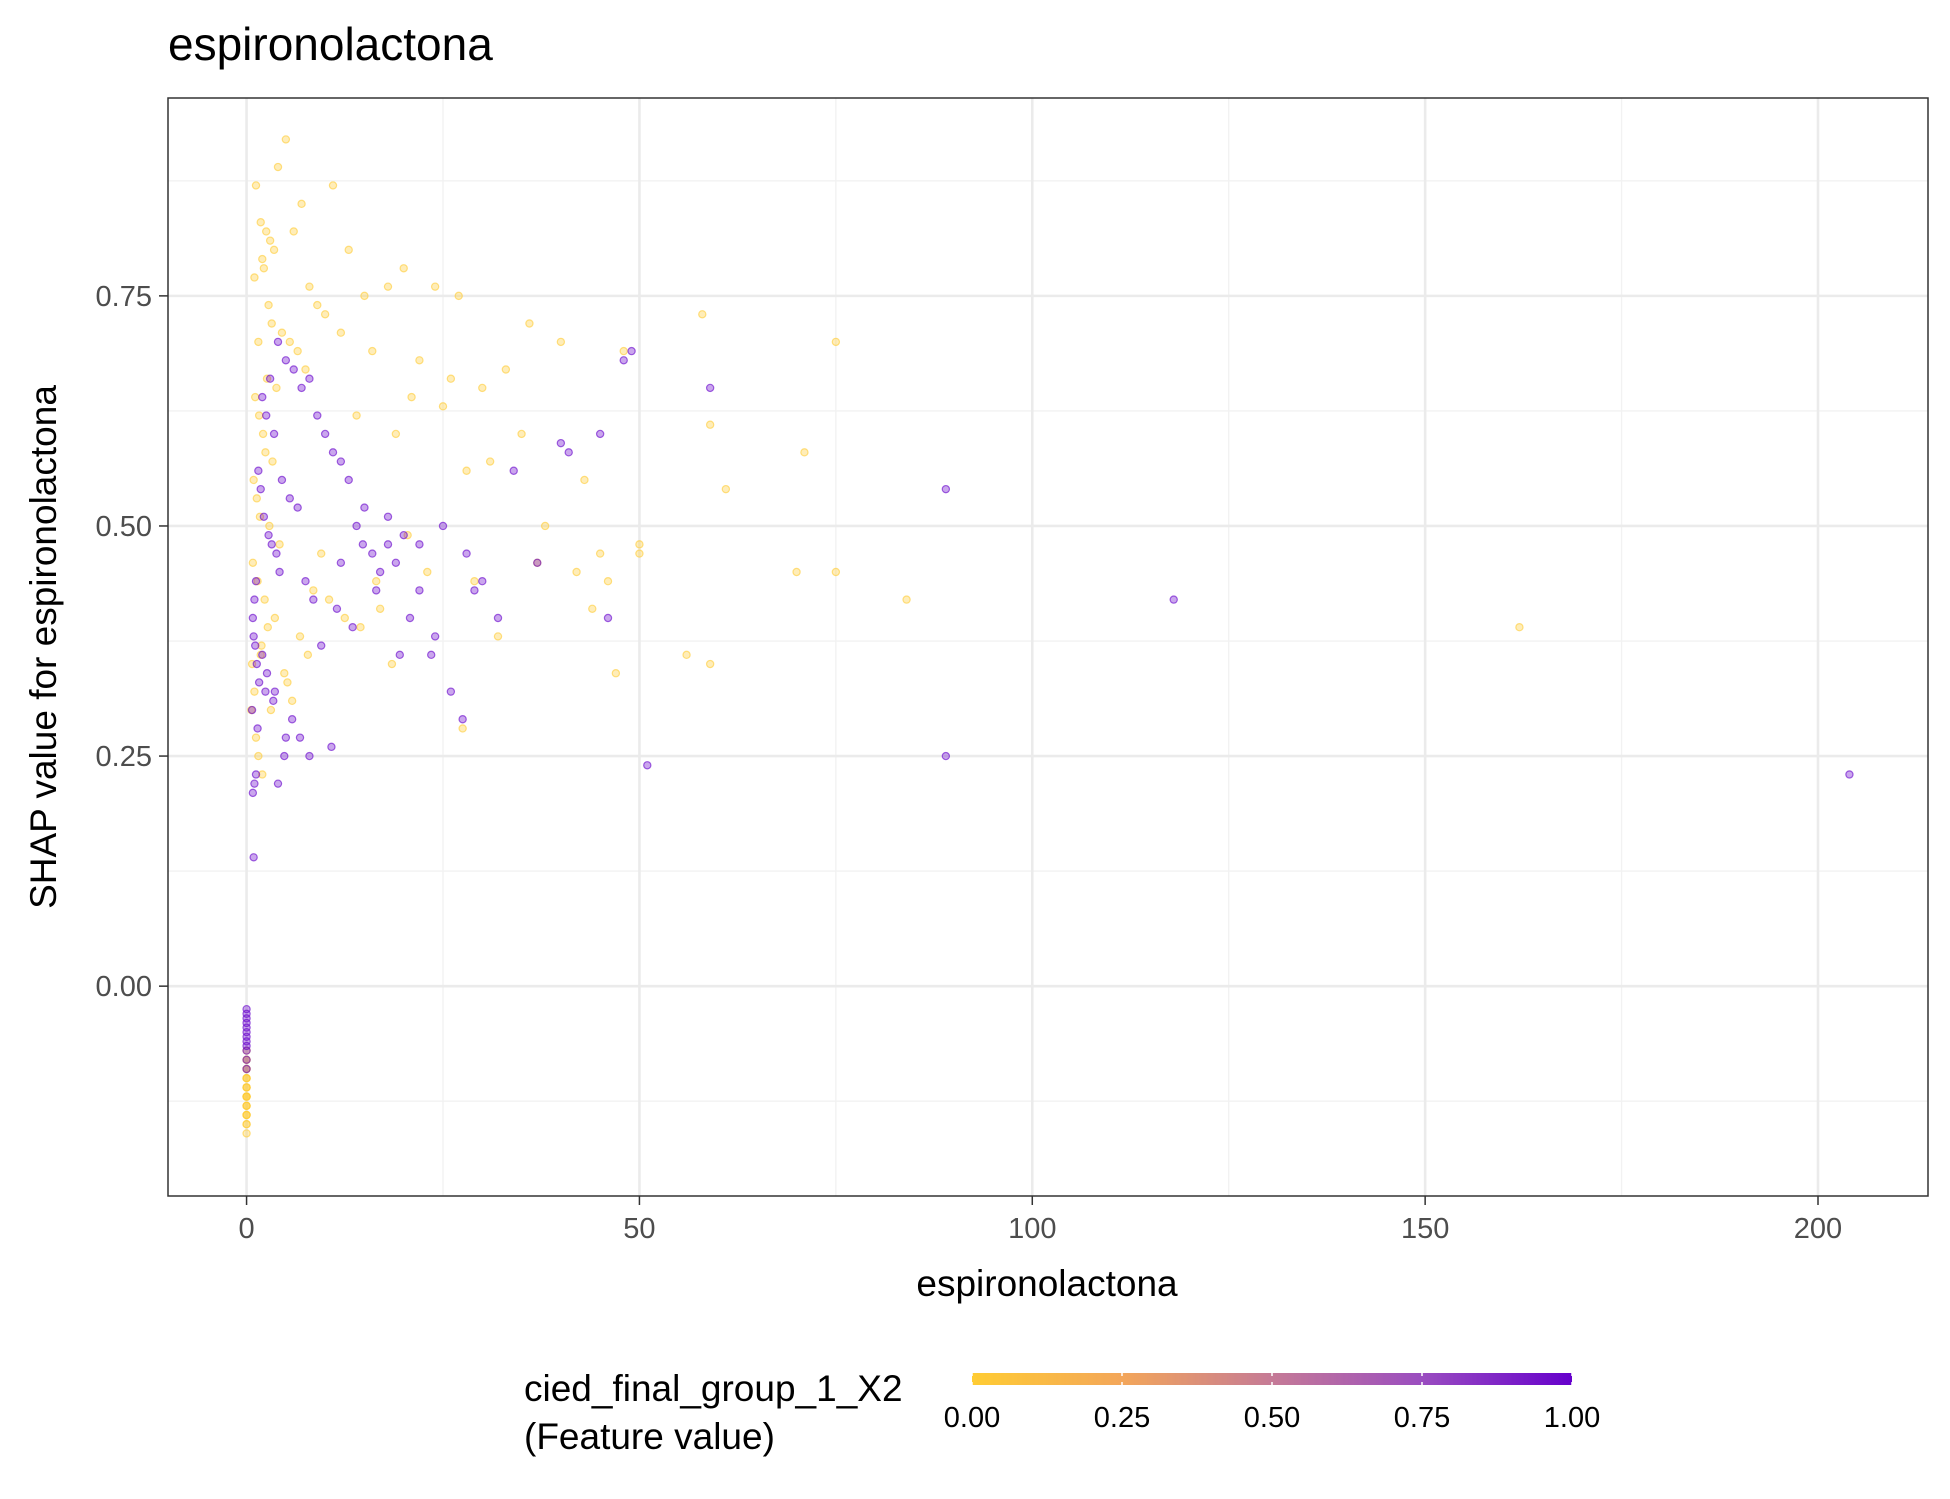  What do you see at coordinates (43, 647) in the screenshot?
I see `y-axis-title: SHAP value for espironolactona` at bounding box center [43, 647].